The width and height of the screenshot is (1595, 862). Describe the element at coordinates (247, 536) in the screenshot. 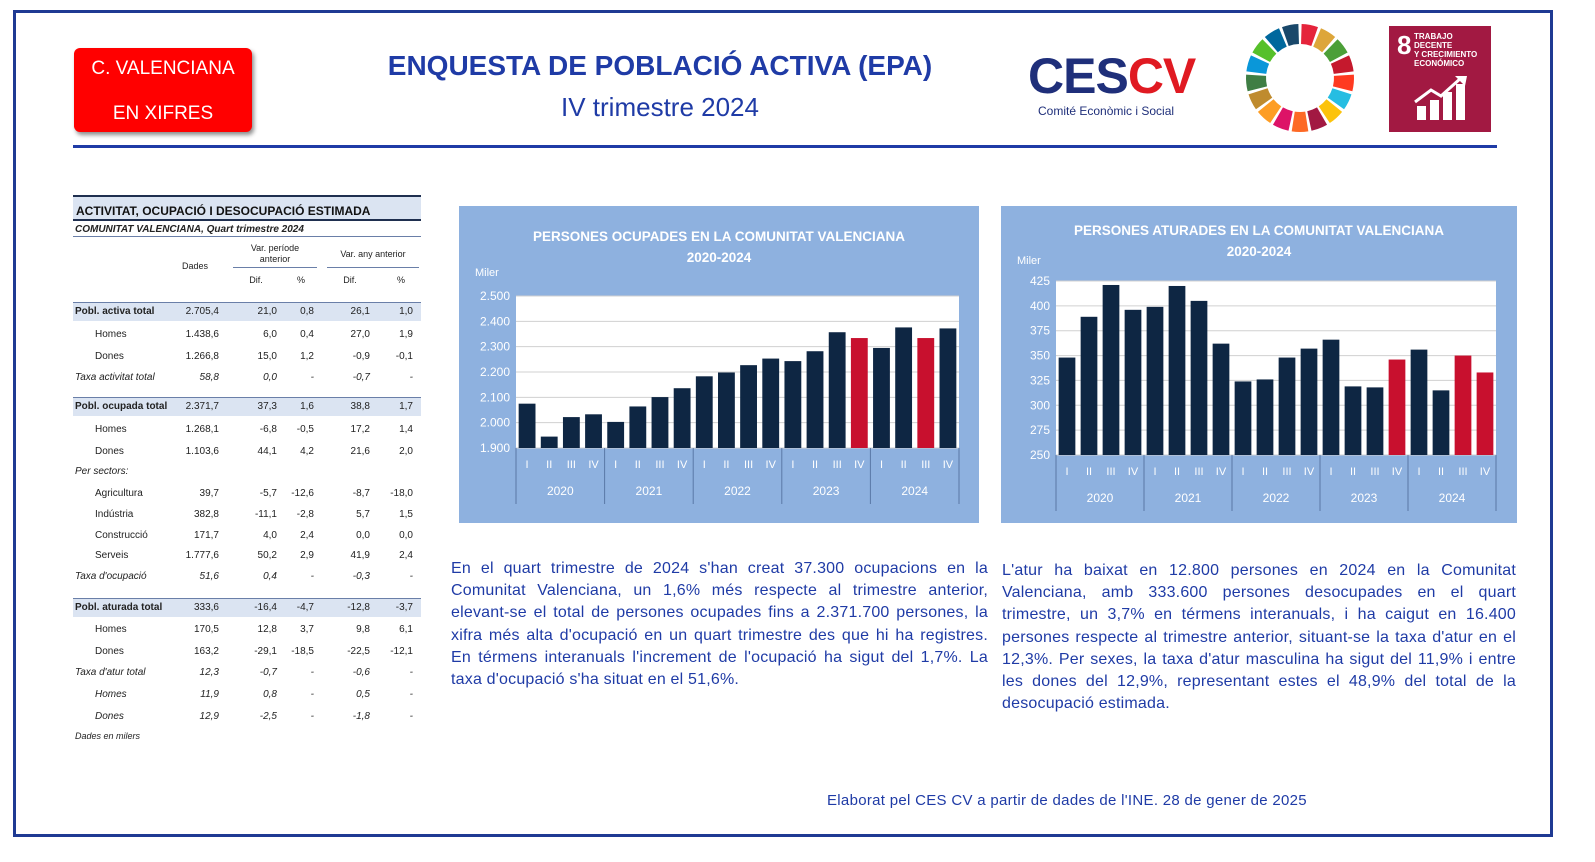

I see `table-row: Construcció 171,7 4,0 2,4 0,0 0,0` at that location.